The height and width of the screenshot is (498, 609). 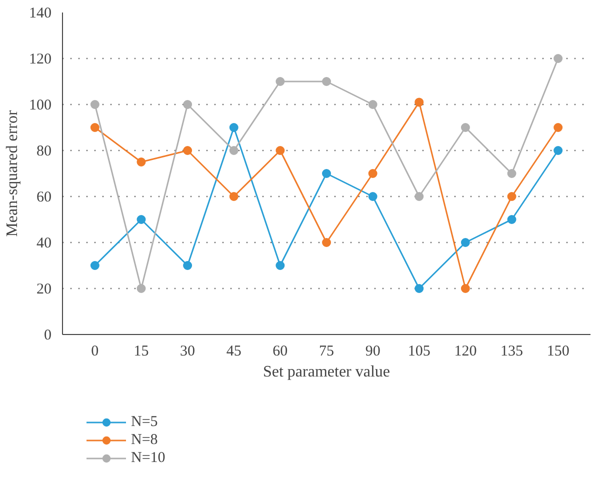 I want to click on x-tick-label: 90, so click(x=372, y=352).